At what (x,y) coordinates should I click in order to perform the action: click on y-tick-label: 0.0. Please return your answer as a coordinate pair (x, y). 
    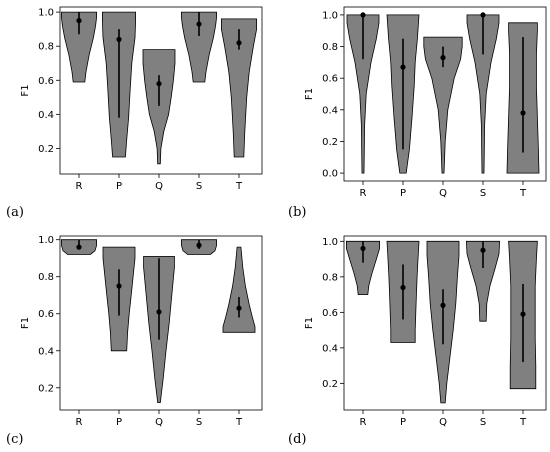
    Looking at the image, I should click on (330, 174).